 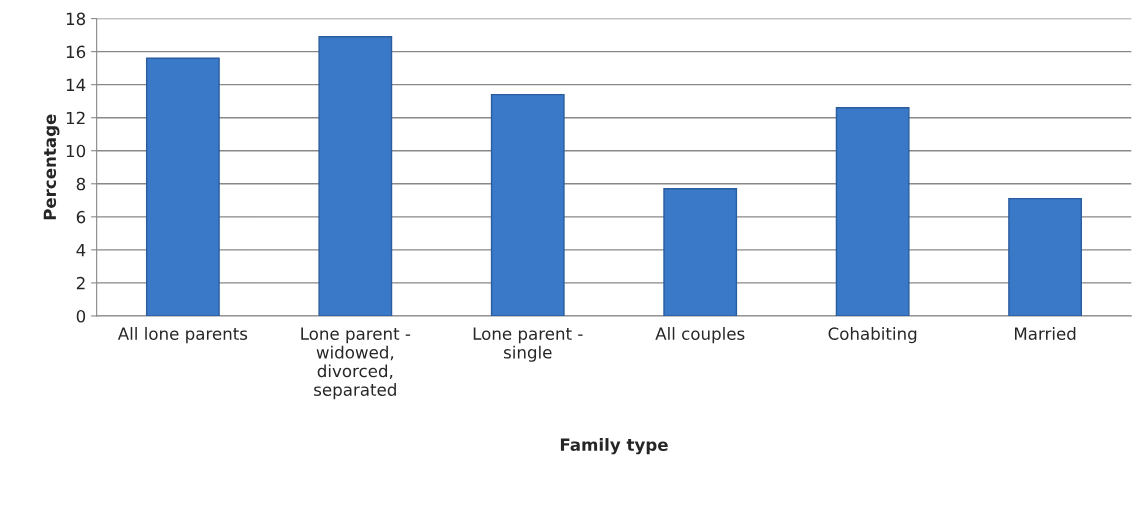 What do you see at coordinates (76, 19) in the screenshot?
I see `y-tick-label: 18` at bounding box center [76, 19].